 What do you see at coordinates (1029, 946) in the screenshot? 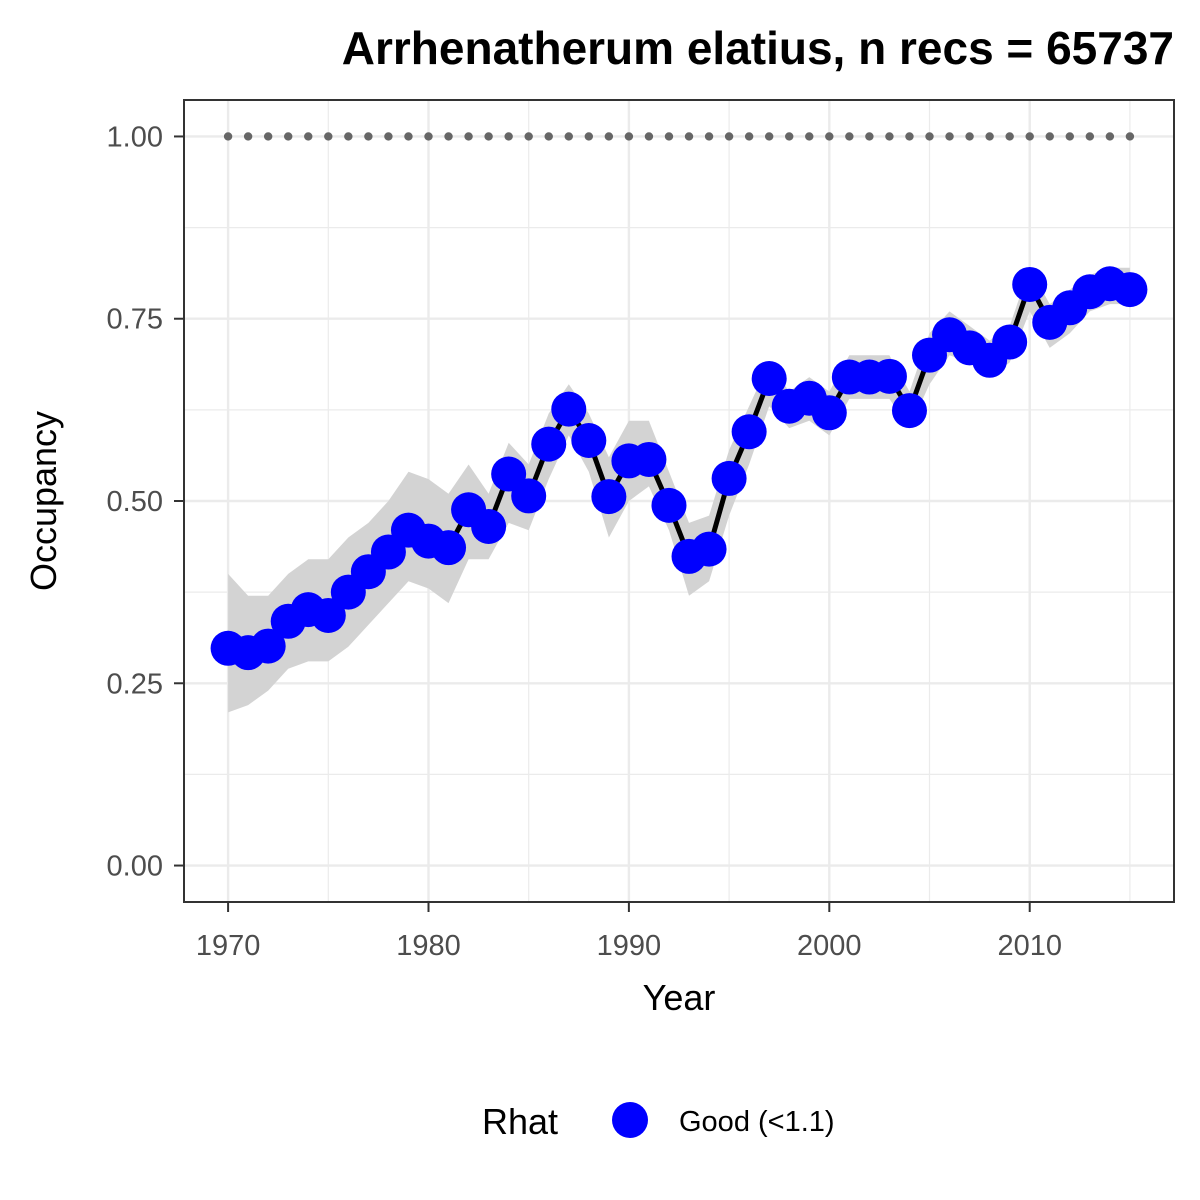
I see `x-tick-label: 2010` at bounding box center [1029, 946].